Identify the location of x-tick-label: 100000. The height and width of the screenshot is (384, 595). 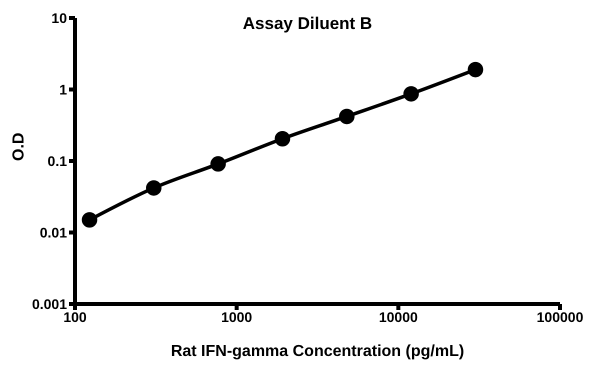
(560, 316).